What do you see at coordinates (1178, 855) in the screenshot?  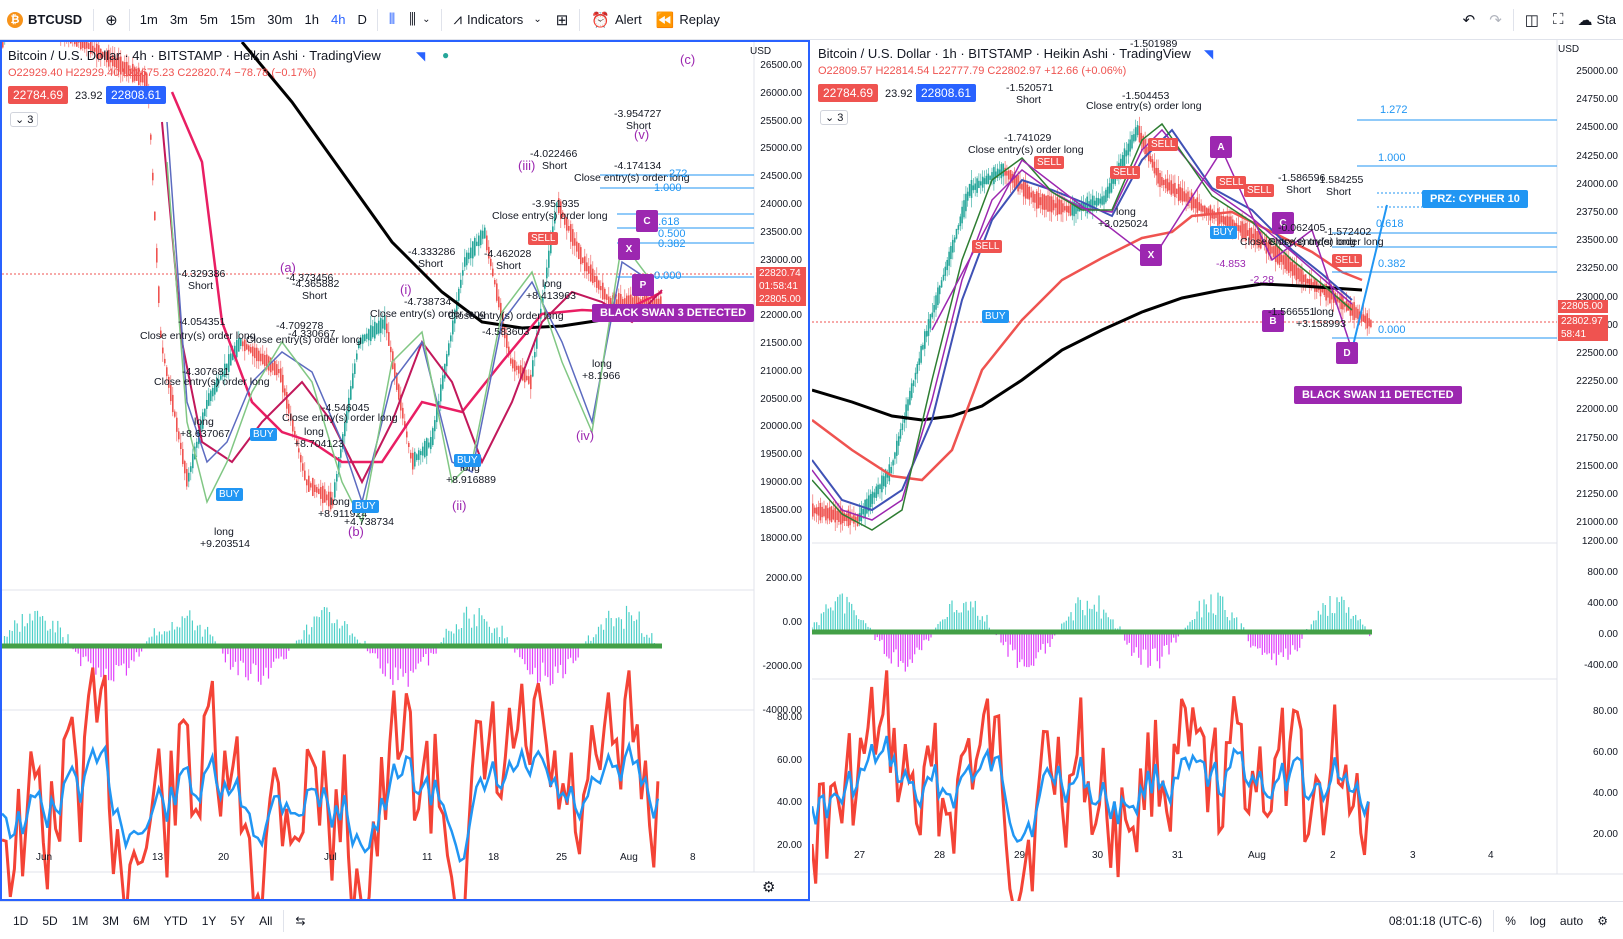 I see `time-tick-label: 31` at bounding box center [1178, 855].